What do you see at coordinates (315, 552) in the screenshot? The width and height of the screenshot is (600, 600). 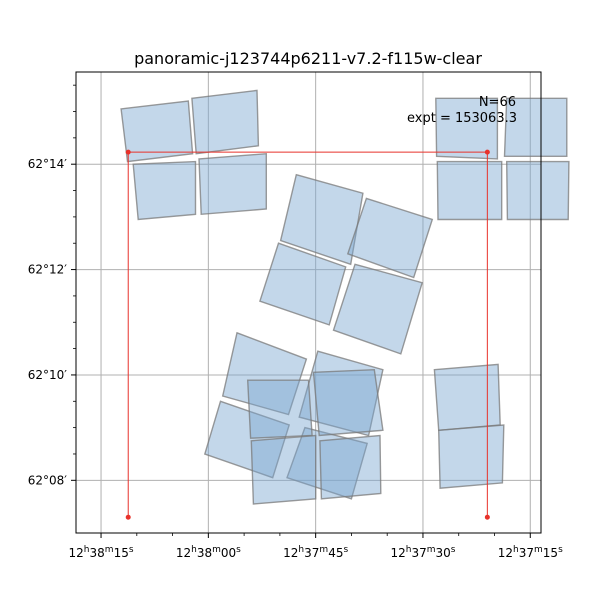 I see `x-tick-label-2: 12h37m45s` at bounding box center [315, 552].